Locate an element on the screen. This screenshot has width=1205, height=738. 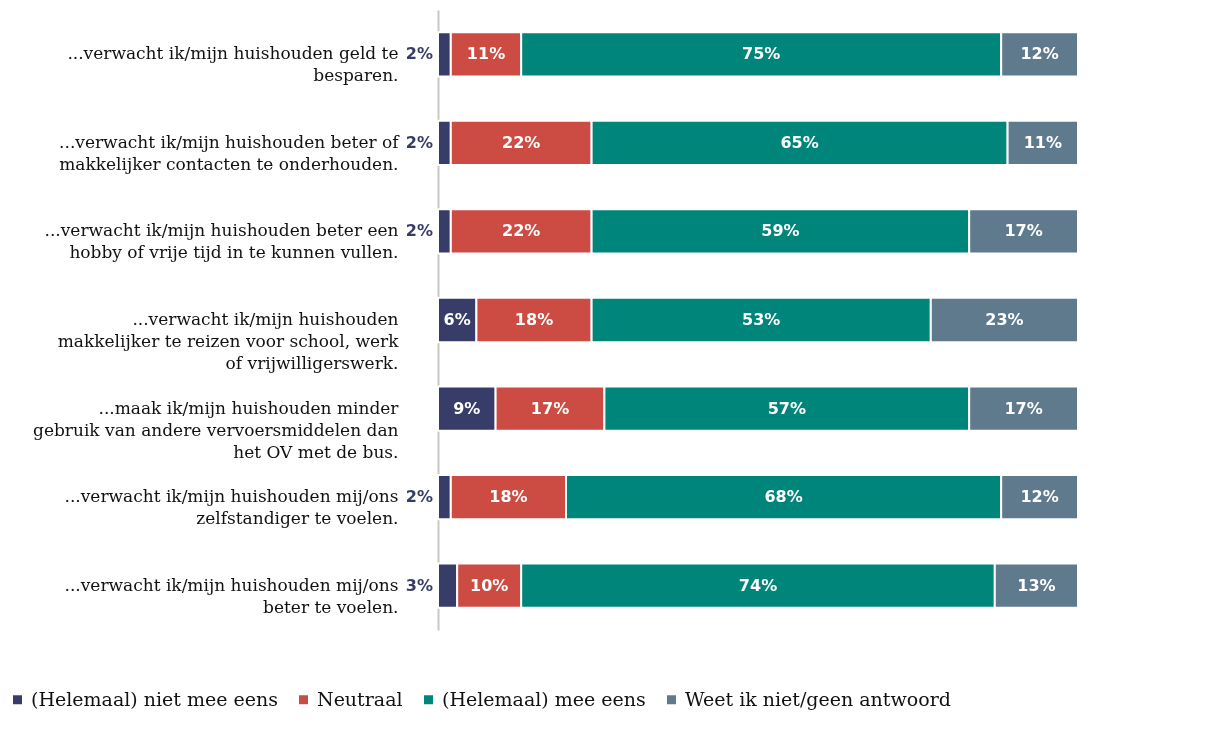
y-tick-label: ...verwacht ik/mijn huishouden mij/ons beter te voelen. is located at coordinates (231, 595).